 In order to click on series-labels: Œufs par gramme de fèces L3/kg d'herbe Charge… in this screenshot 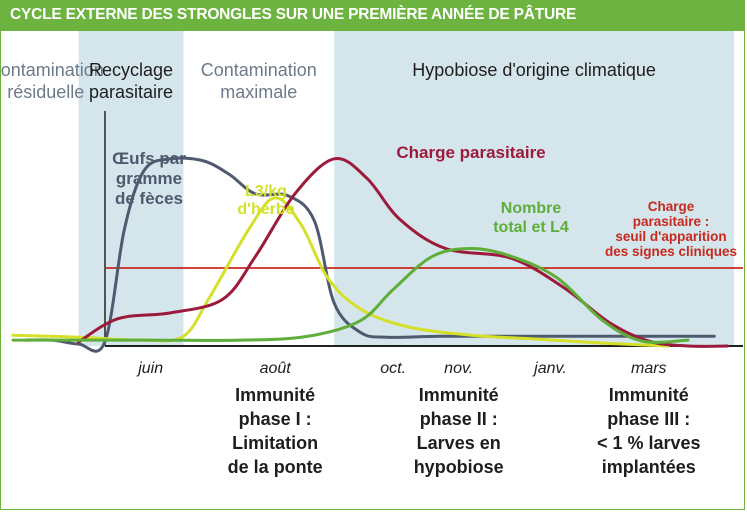, I will do `click(340, 189)`.